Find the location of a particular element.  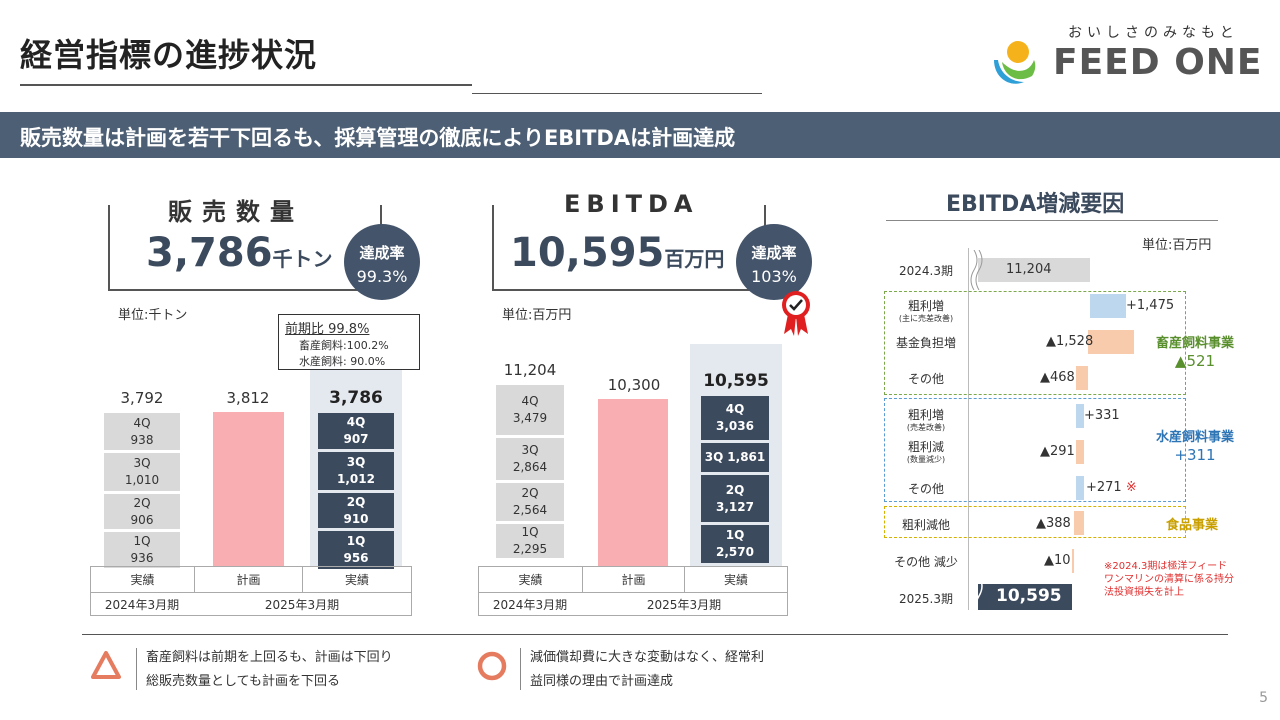

sales-rate-value: 99.3% is located at coordinates (382, 276).